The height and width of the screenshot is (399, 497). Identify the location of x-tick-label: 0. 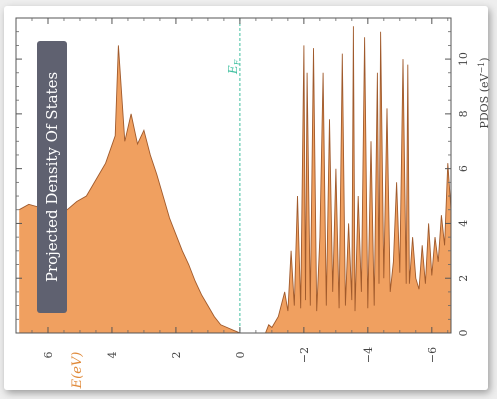
(240, 355).